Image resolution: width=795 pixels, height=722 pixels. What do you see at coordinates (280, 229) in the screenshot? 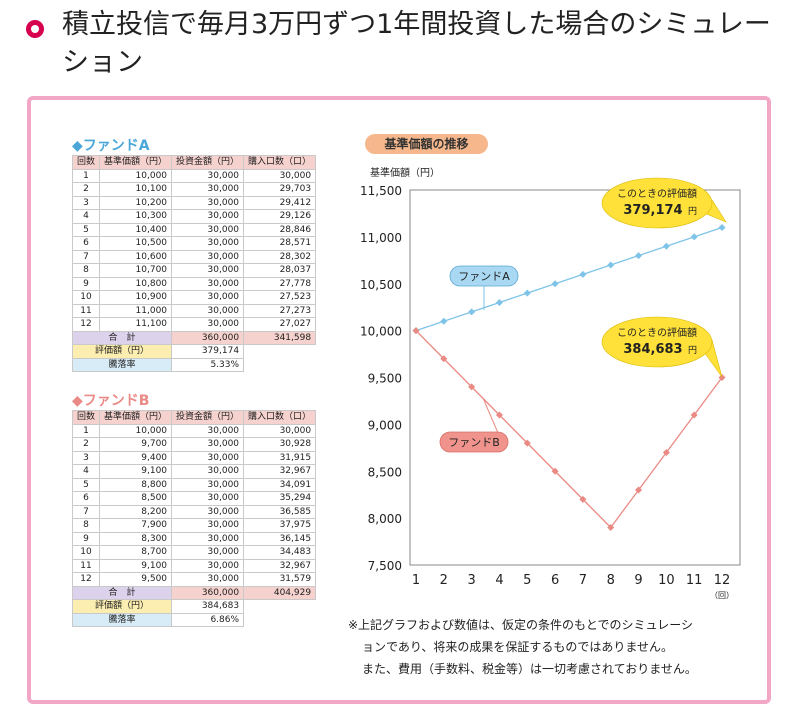
I see `table-cell-units: 28,846` at bounding box center [280, 229].